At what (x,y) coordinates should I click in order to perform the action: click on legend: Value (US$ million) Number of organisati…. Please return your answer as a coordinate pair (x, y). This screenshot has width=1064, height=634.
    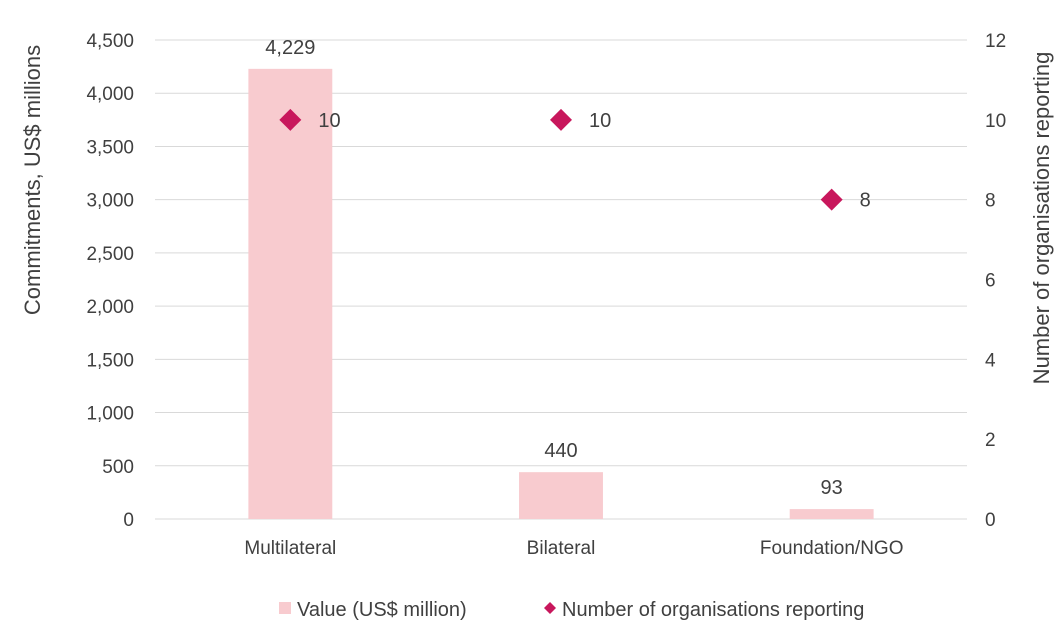
    Looking at the image, I should click on (571, 610).